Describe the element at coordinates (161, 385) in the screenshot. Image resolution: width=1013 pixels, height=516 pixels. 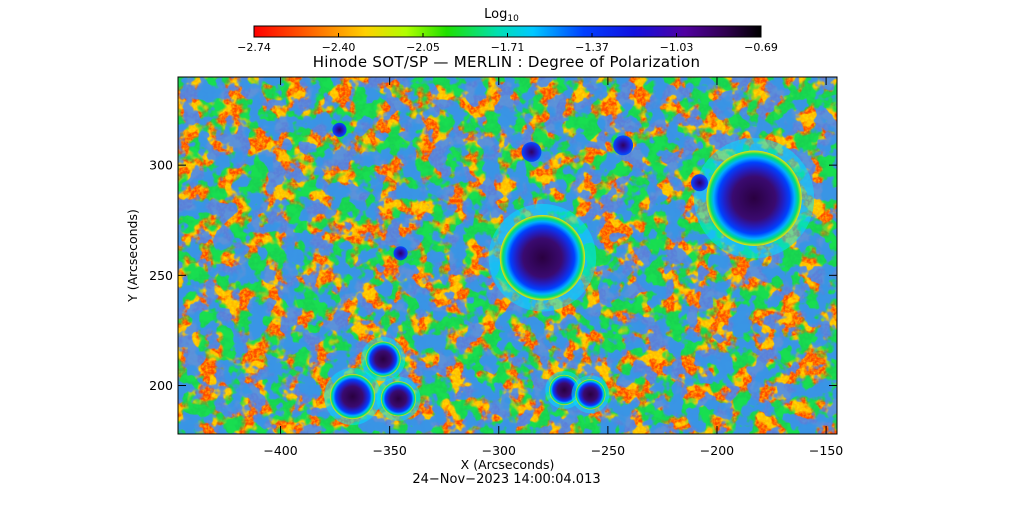
I see `y-tick-label: 200` at that location.